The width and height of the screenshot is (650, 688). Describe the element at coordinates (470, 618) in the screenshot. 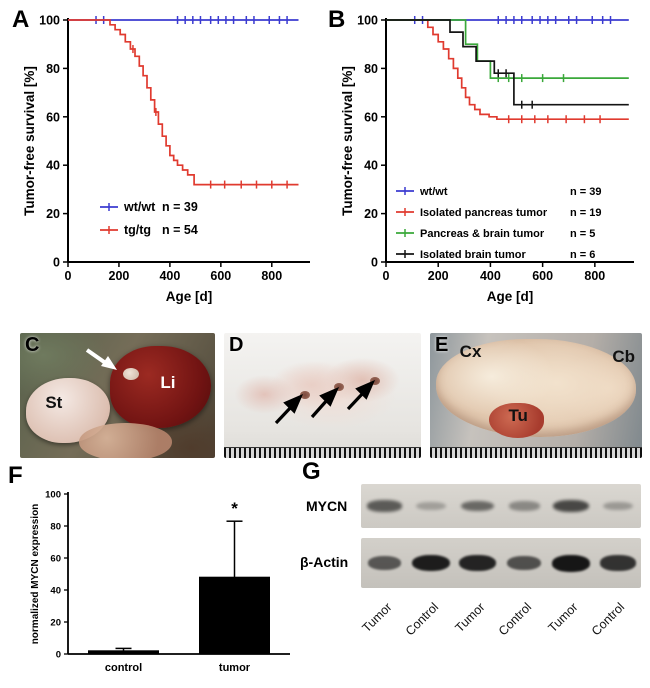

I see `lane-label-3-tumor: Tumor` at that location.